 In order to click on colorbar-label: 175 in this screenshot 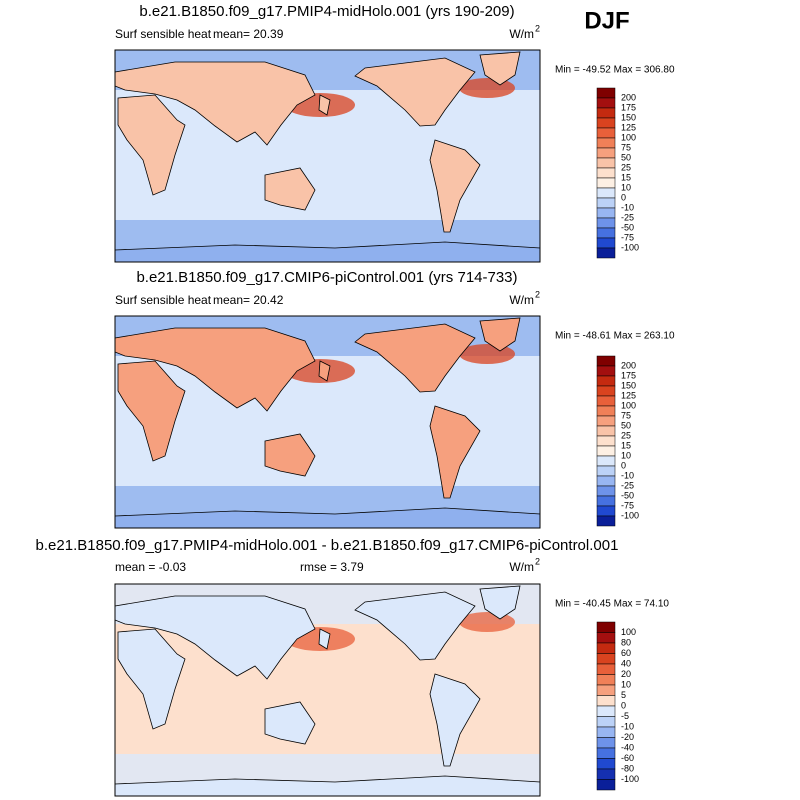, I will do `click(628, 375)`.